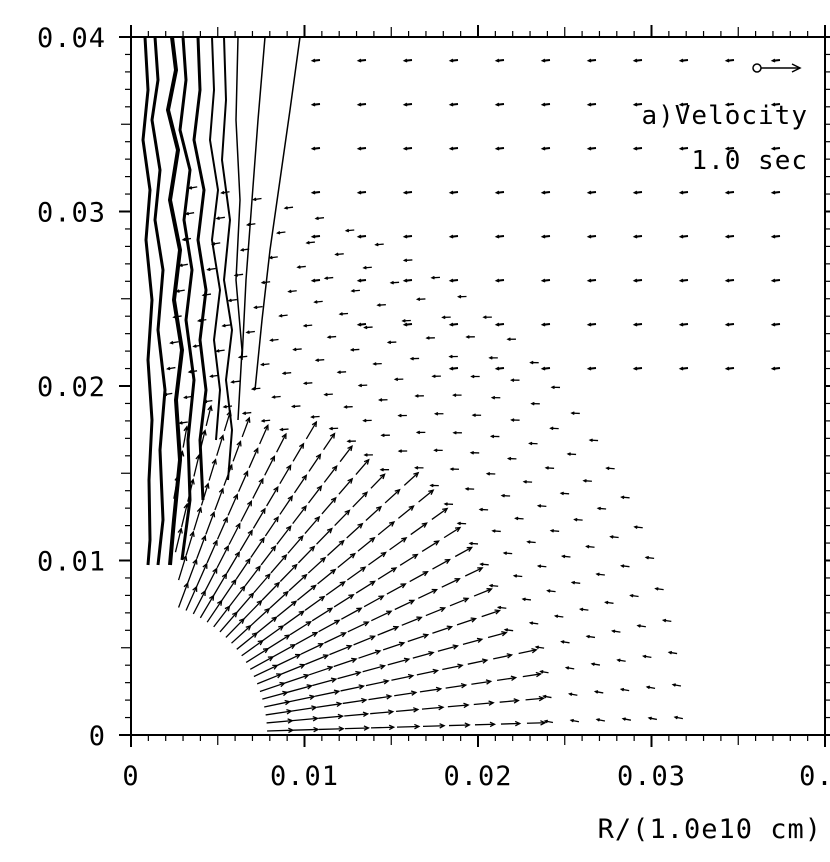 The image size is (830, 862). What do you see at coordinates (304, 776) in the screenshot?
I see `x-tick-label: 0.01` at bounding box center [304, 776].